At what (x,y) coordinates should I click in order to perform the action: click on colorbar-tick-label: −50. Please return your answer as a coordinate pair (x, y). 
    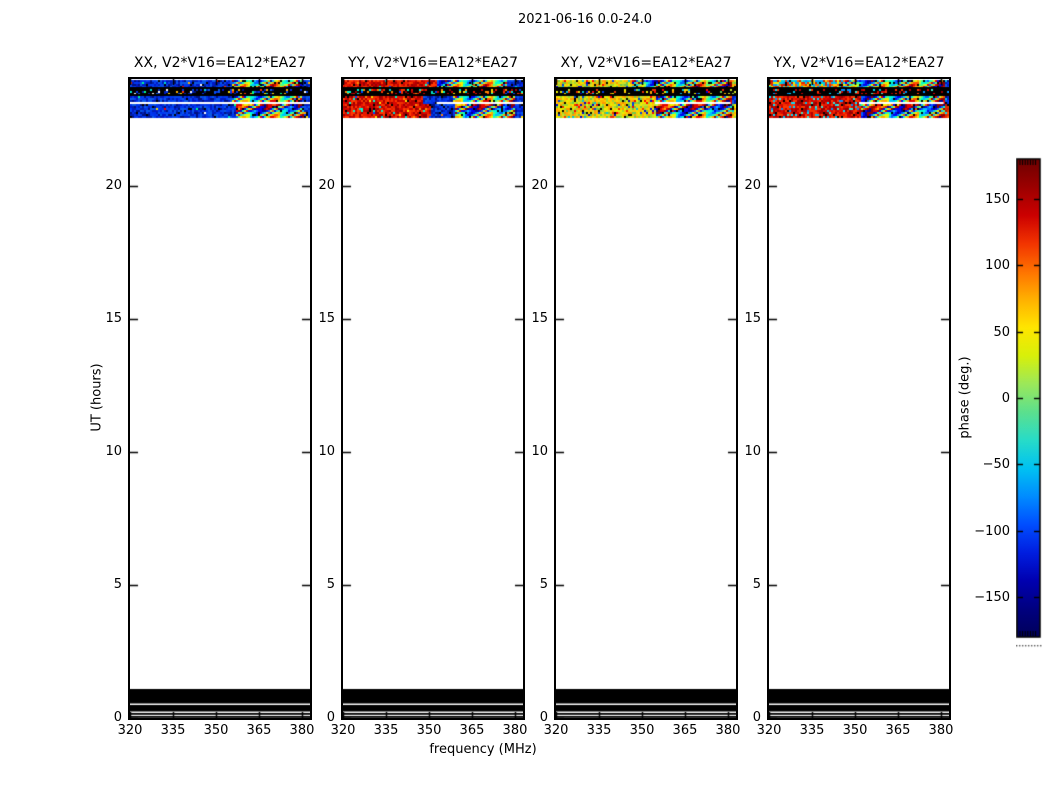
    Looking at the image, I should click on (996, 464).